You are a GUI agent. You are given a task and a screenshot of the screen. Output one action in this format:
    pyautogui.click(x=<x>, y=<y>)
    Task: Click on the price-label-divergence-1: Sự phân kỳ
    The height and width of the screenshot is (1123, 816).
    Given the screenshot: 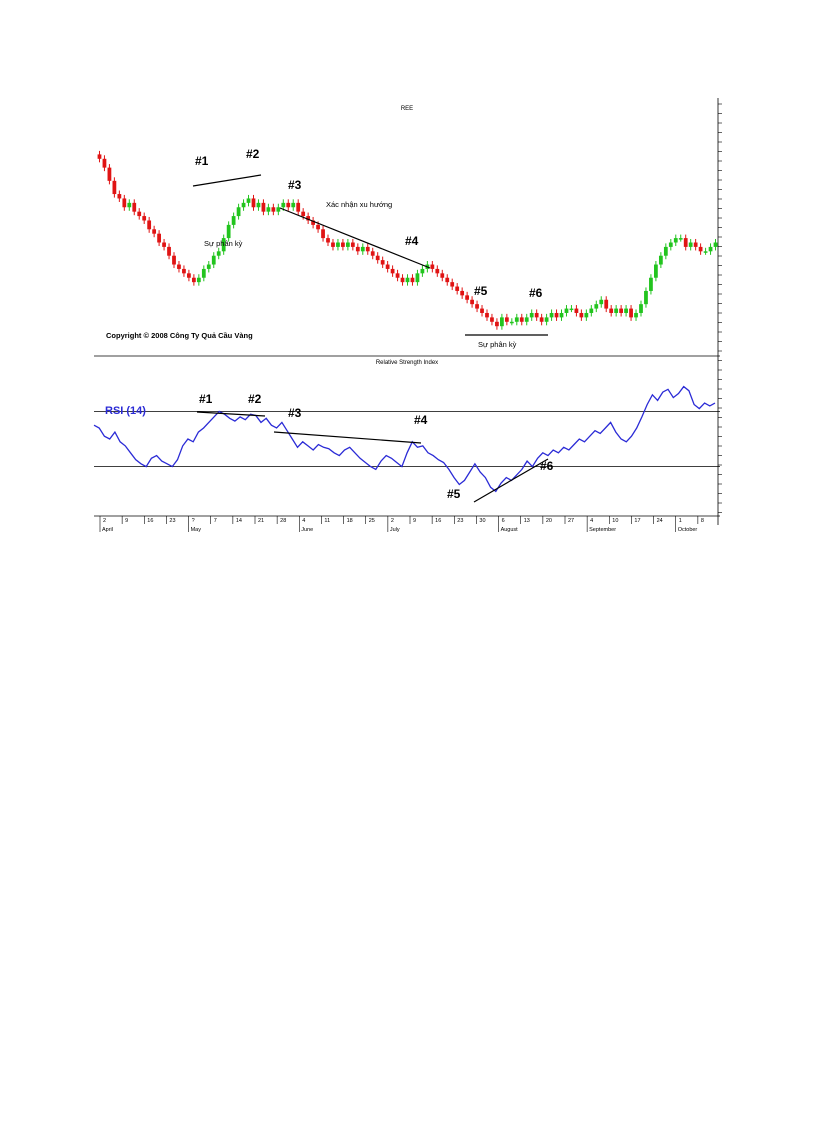 What is the action you would take?
    pyautogui.click(x=223, y=243)
    